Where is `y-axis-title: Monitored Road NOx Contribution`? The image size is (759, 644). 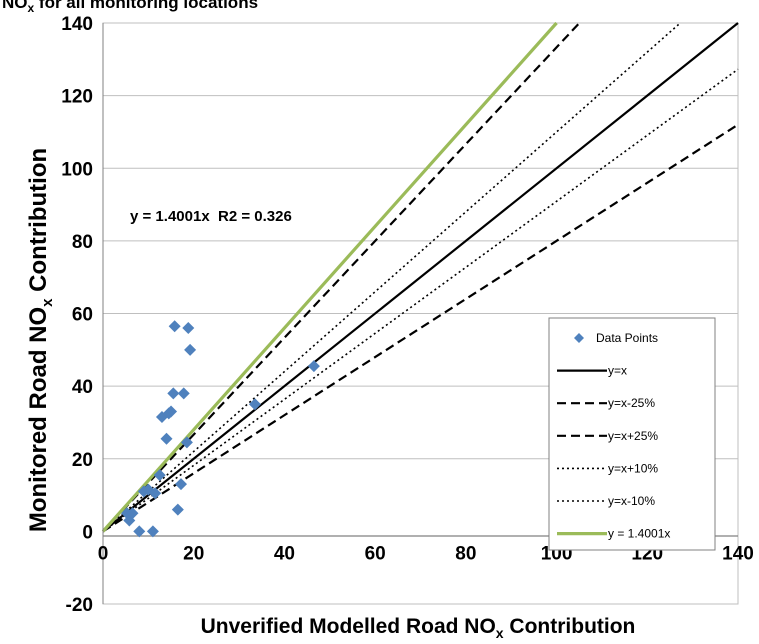
y-axis-title: Monitored Road NOx Contribution is located at coordinates (40, 340).